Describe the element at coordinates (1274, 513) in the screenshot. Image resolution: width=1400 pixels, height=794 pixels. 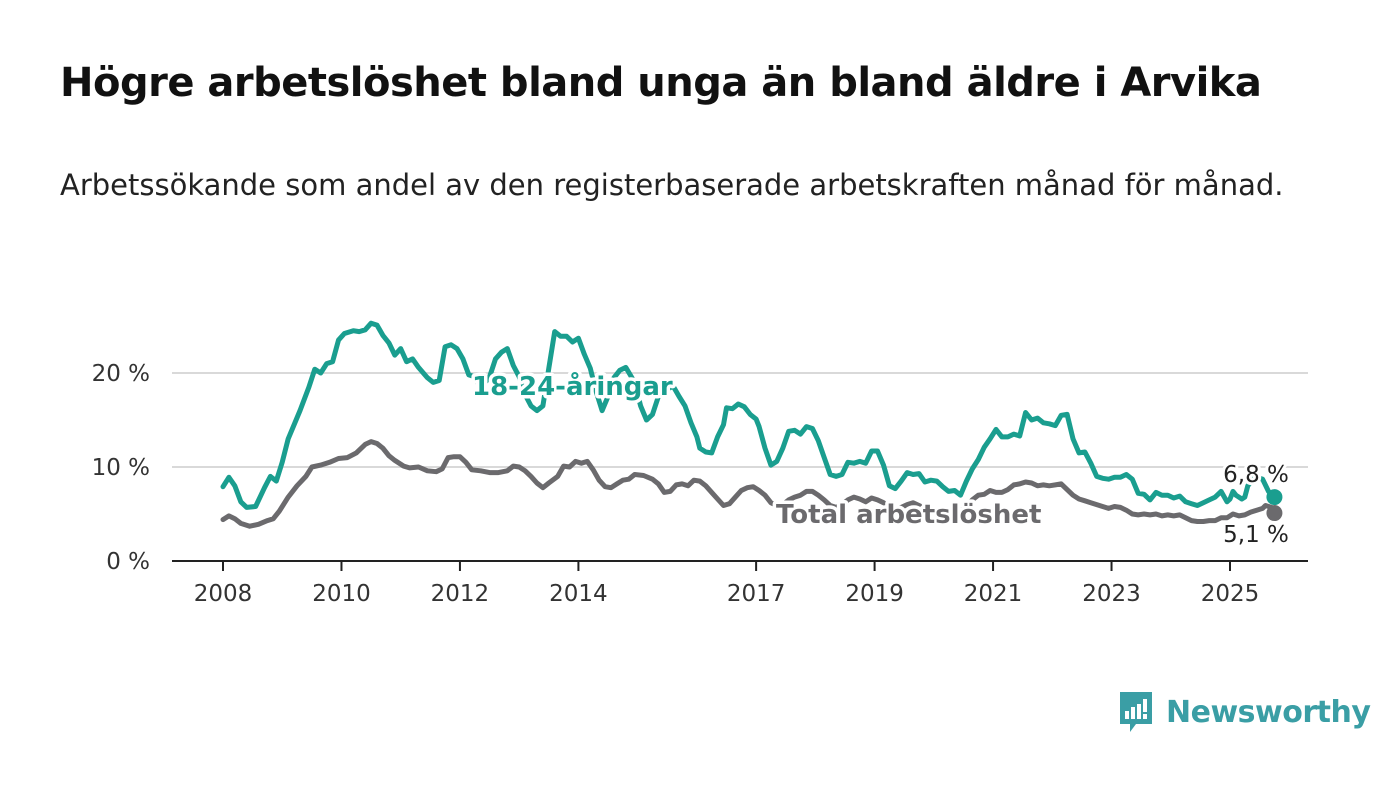
I see `total-end-dot` at that location.